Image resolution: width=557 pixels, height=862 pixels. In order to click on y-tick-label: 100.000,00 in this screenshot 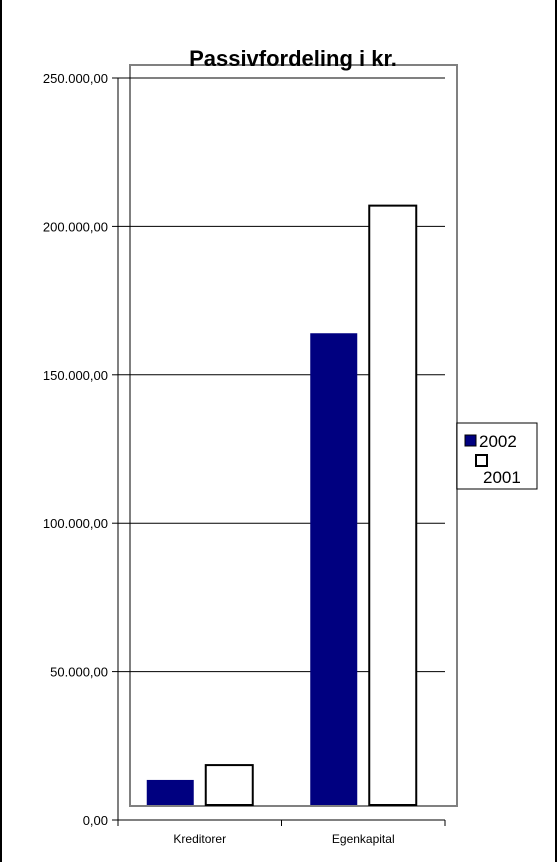, I will do `click(75, 523)`.